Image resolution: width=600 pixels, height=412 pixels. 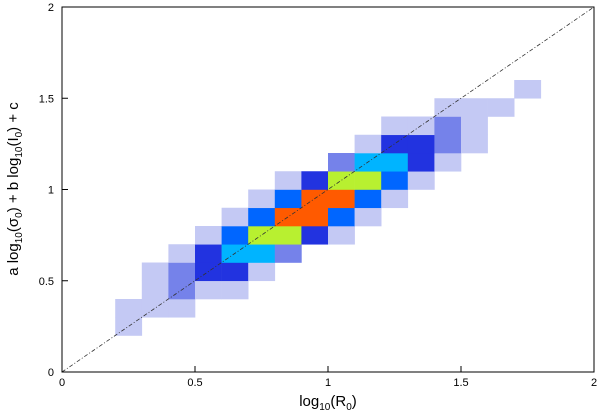 I want to click on label-text: ) + b log, so click(x=13, y=185).